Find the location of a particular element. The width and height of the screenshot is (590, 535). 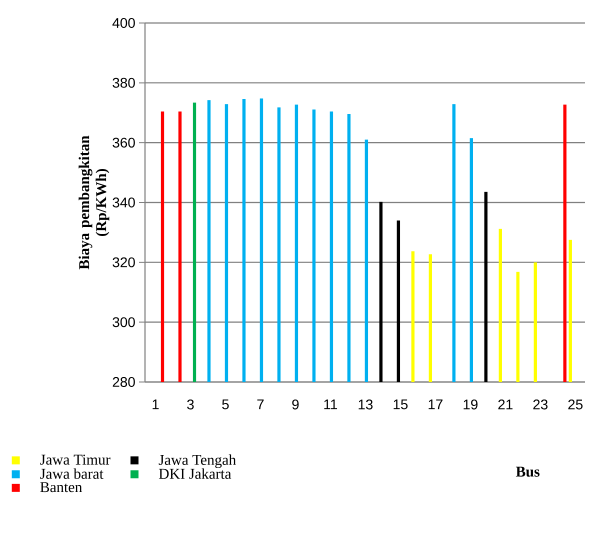

x-tick-label: 5 is located at coordinates (225, 405).